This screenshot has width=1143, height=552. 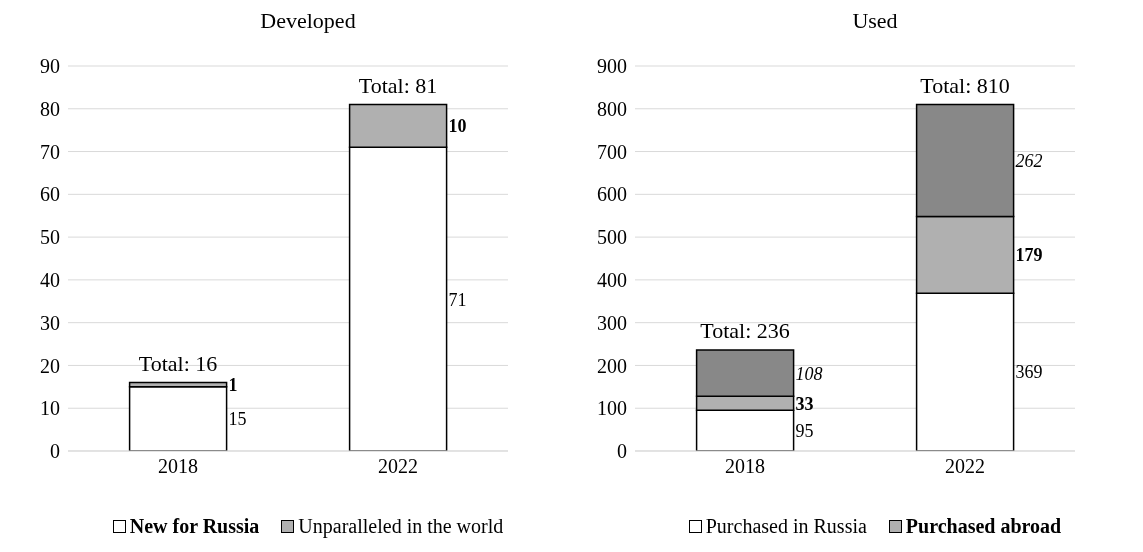 What do you see at coordinates (237, 419) in the screenshot?
I see `data-label: 15` at bounding box center [237, 419].